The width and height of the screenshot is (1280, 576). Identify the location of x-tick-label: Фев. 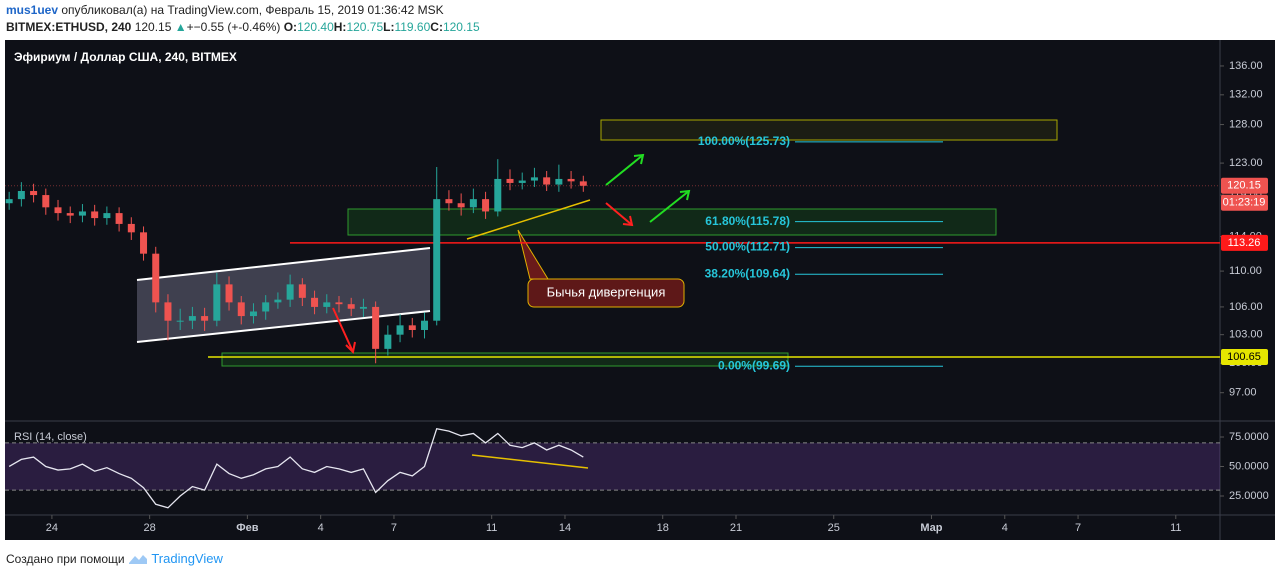
(247, 528).